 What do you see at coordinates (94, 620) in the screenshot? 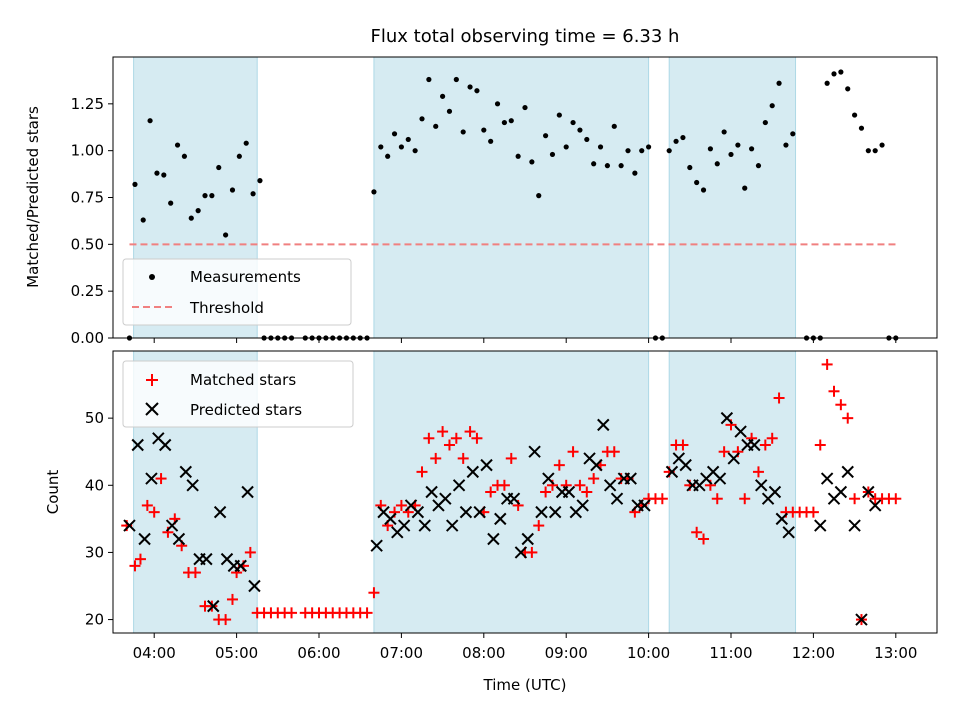
I see `bottom-y-tick-label: 20` at bounding box center [94, 620].